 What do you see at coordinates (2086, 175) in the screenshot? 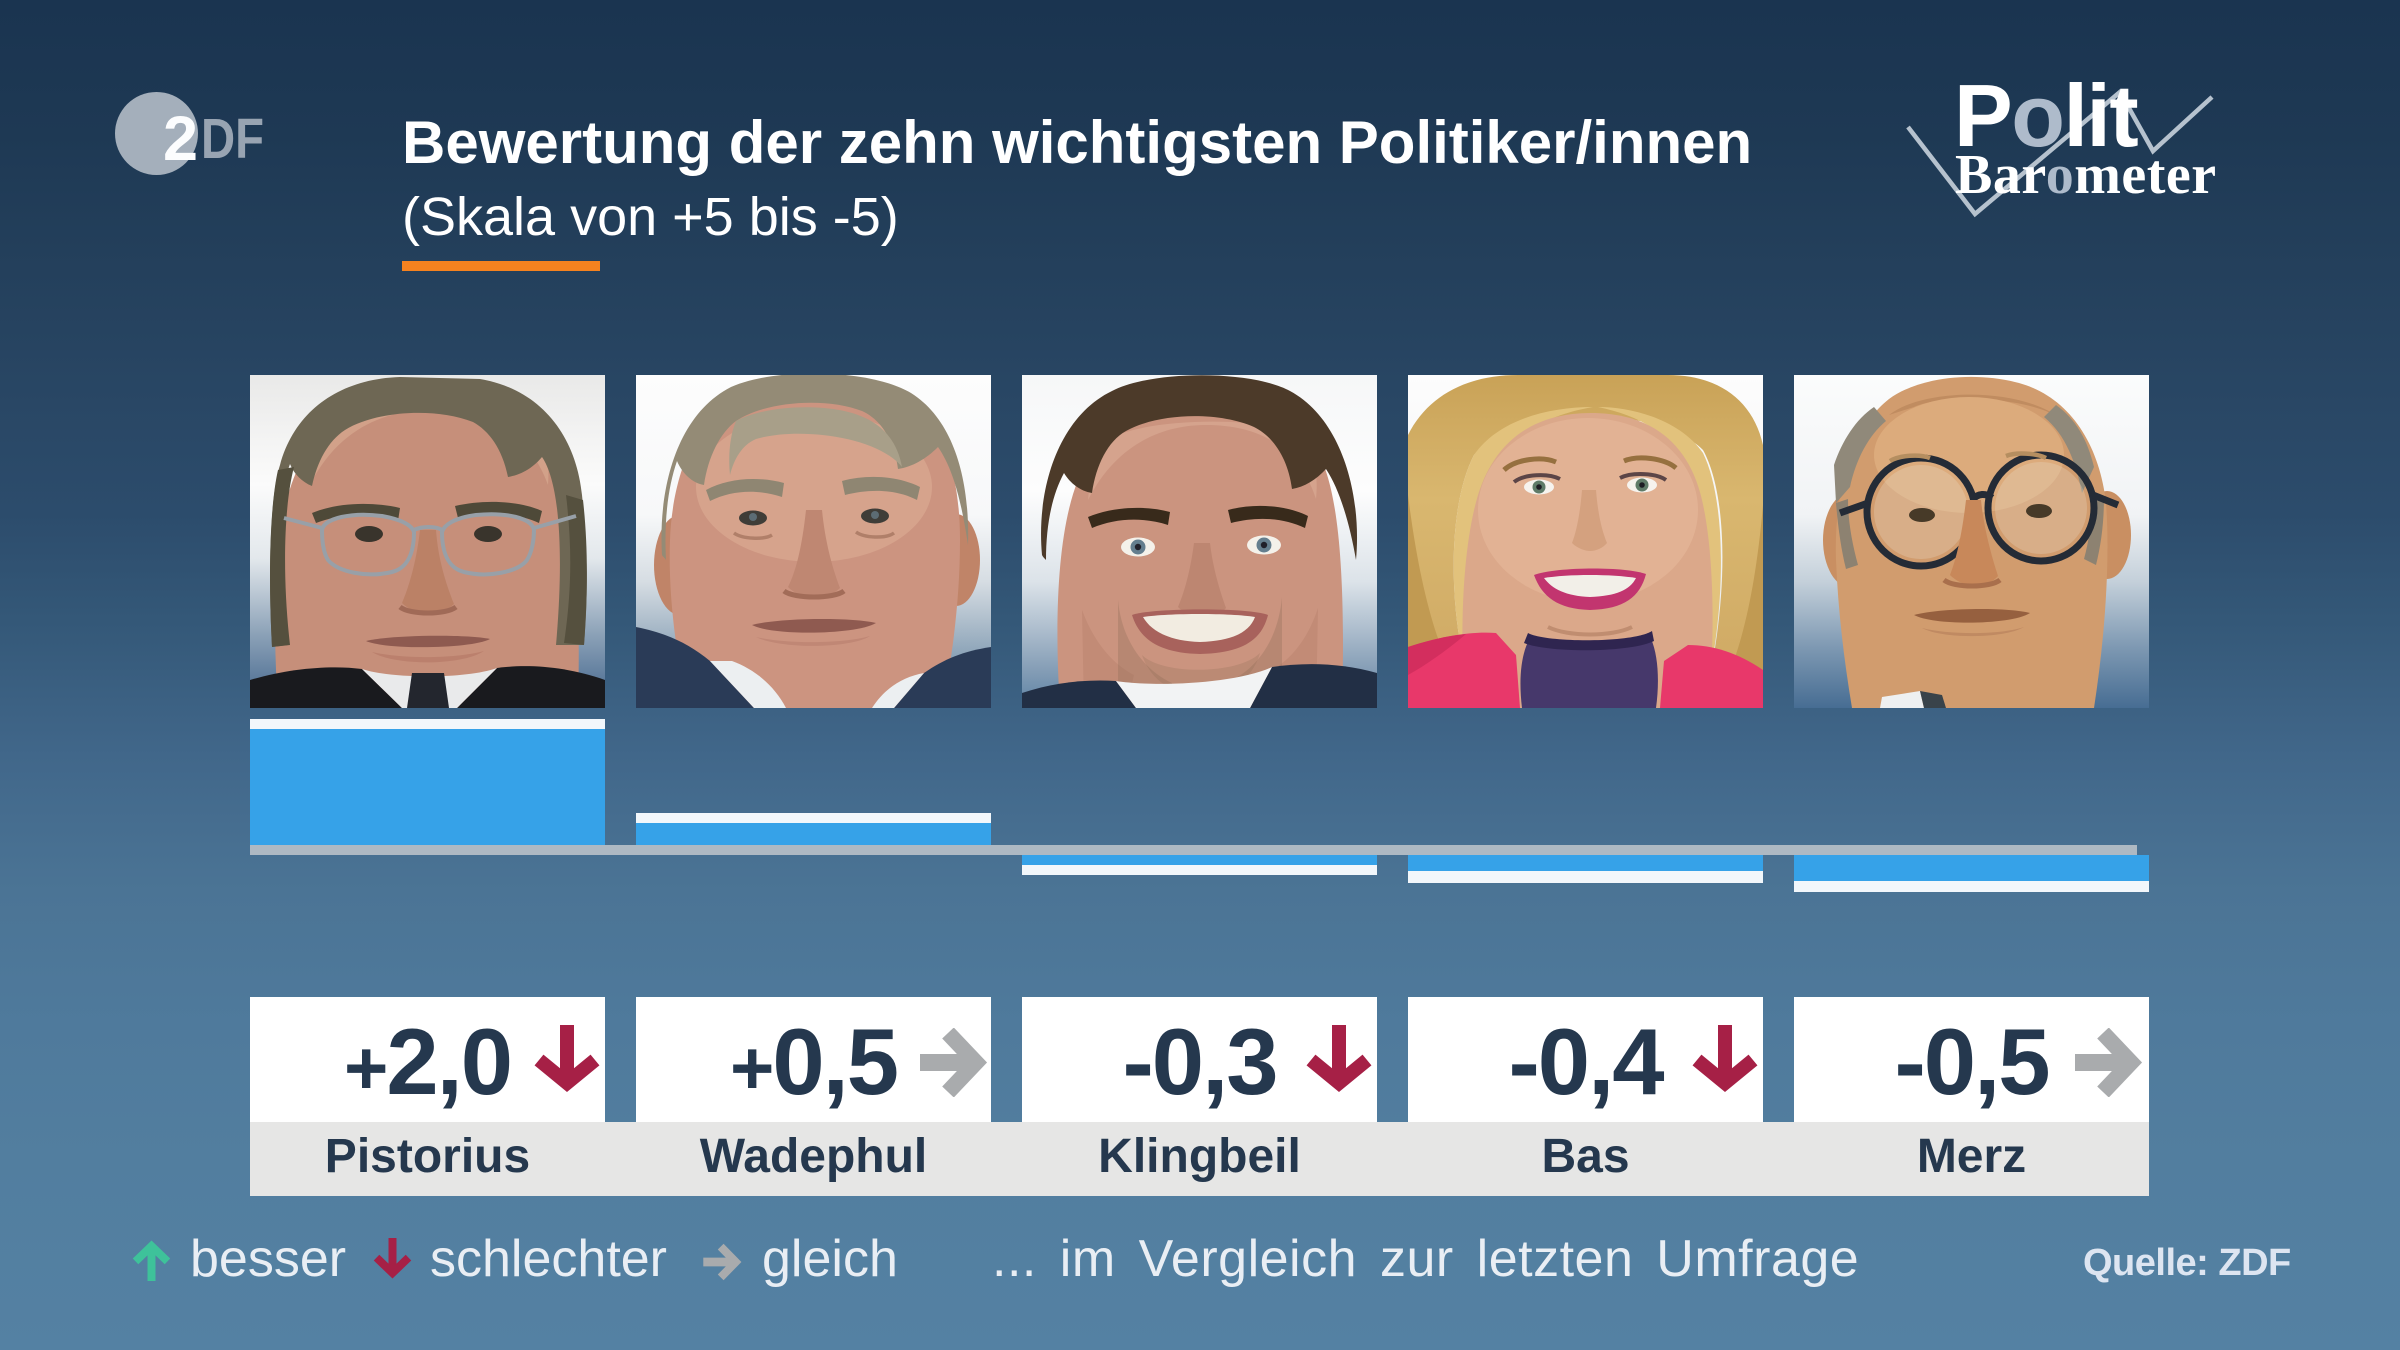
I see `svg-text: Barometer` at bounding box center [2086, 175].